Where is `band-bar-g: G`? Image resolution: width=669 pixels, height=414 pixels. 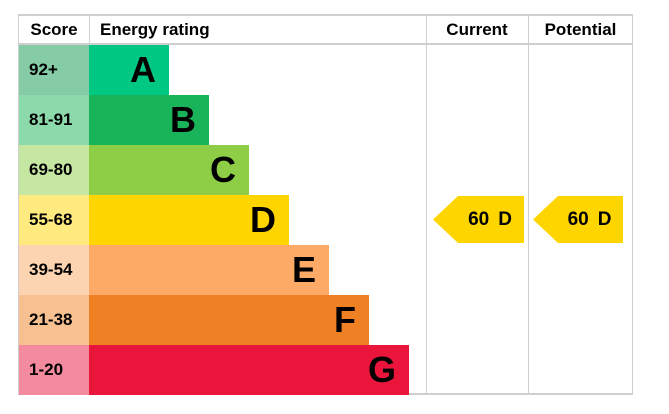 band-bar-g: G is located at coordinates (249, 370).